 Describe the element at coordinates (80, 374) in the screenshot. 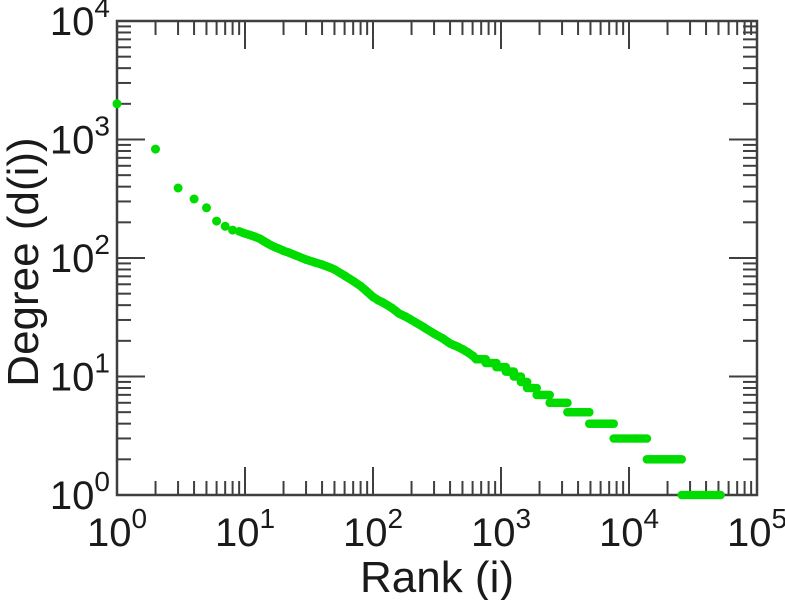

I see `y-tick-label: 10¹` at that location.